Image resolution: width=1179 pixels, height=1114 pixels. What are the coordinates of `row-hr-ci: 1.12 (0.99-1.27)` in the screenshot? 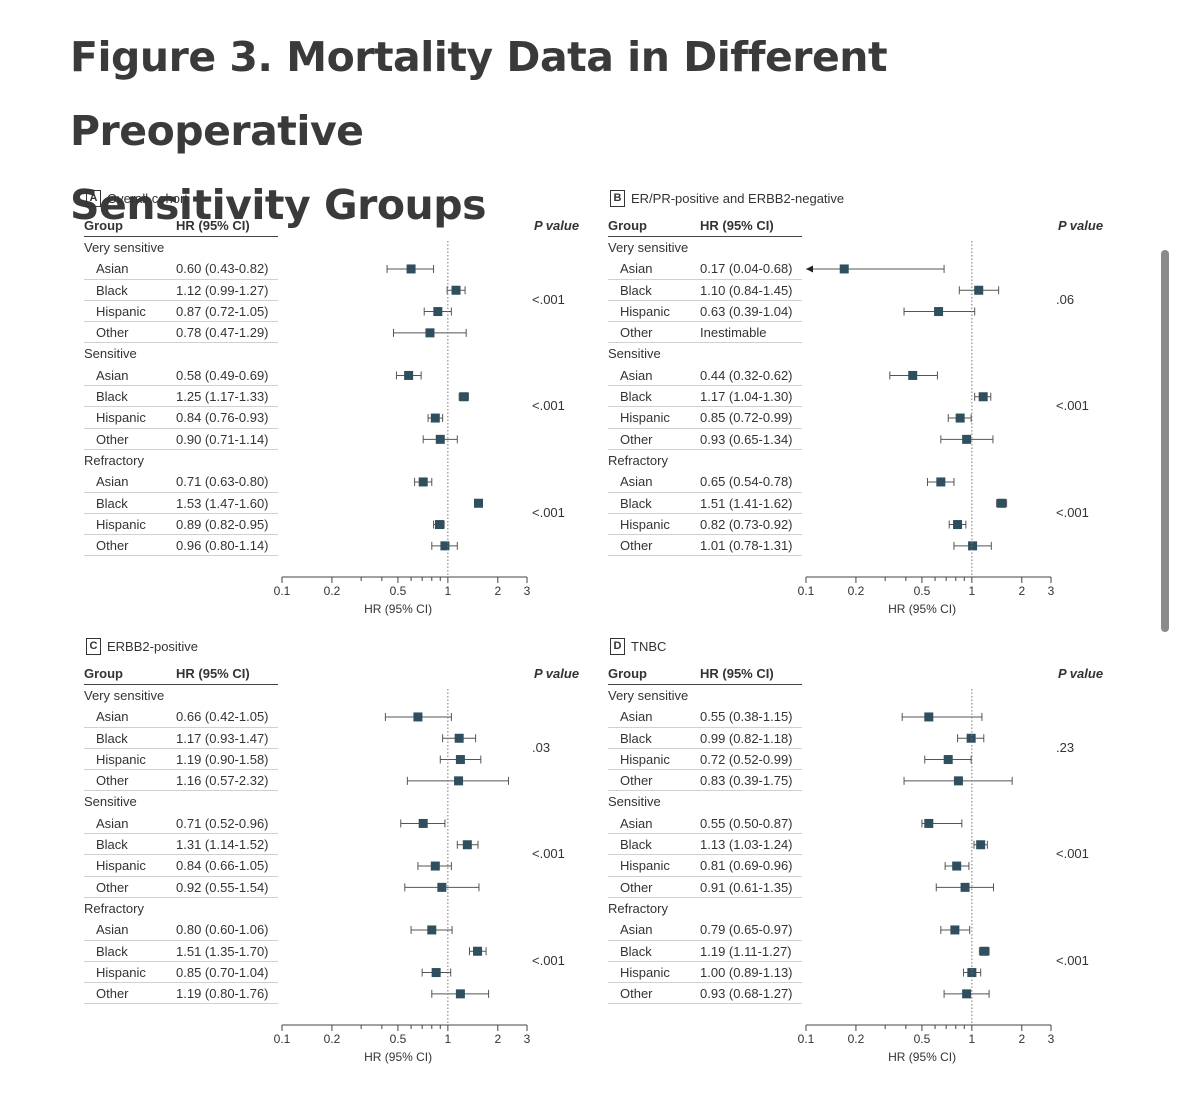 It's located at (222, 290).